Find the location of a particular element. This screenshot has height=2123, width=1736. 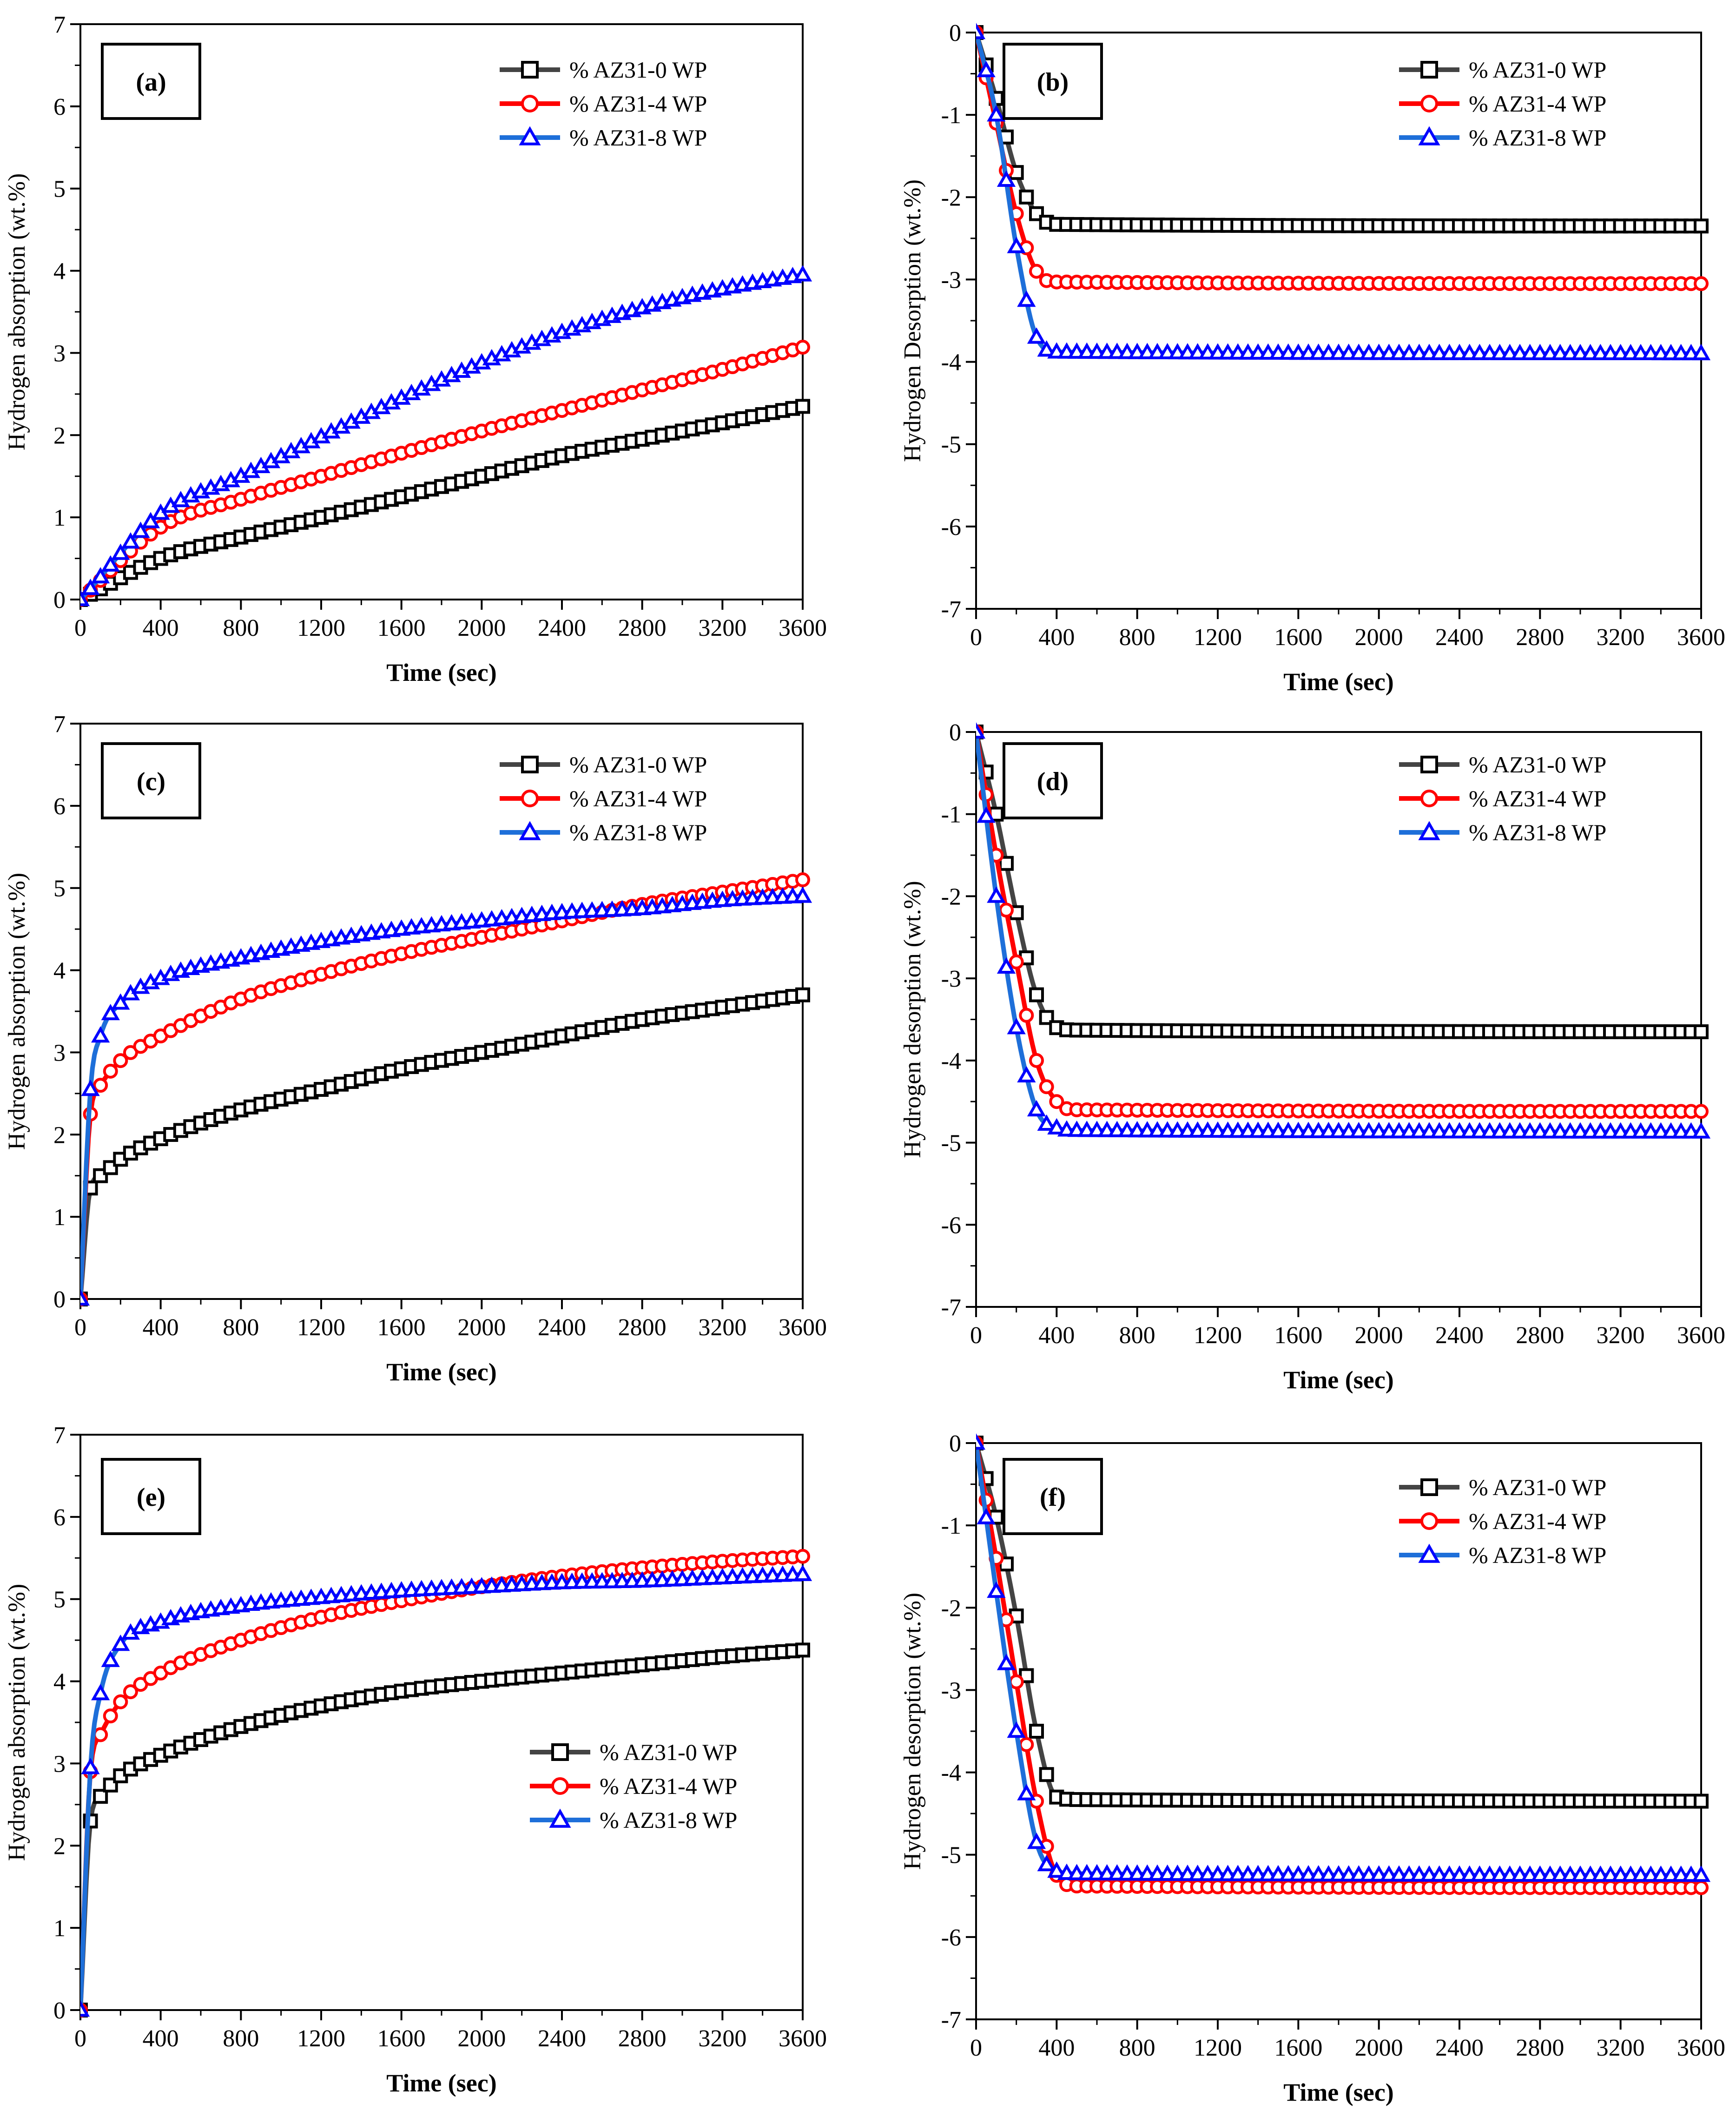

panel-tag: (f) is located at coordinates (1053, 1497).